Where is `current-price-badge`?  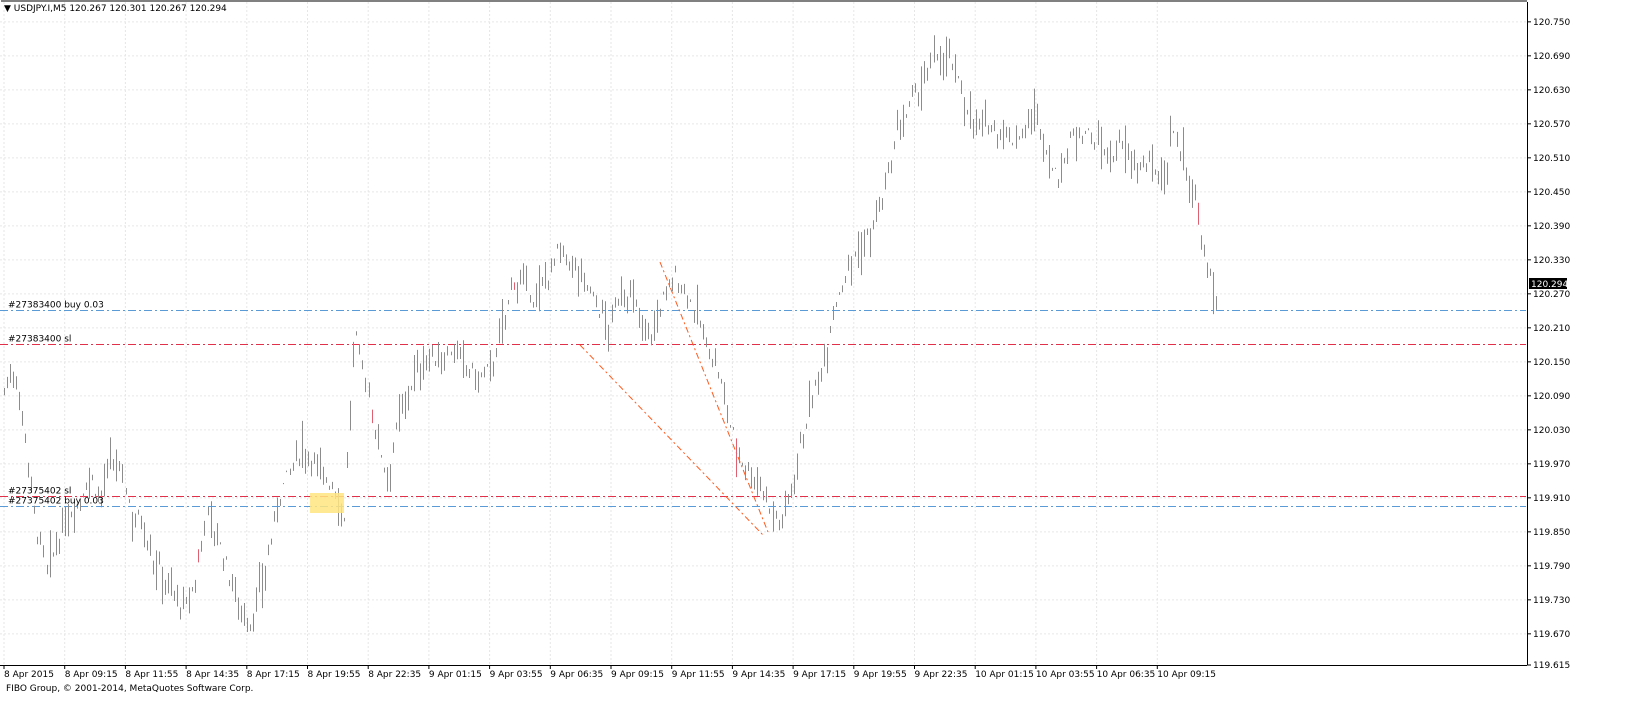
current-price-badge is located at coordinates (1548, 283).